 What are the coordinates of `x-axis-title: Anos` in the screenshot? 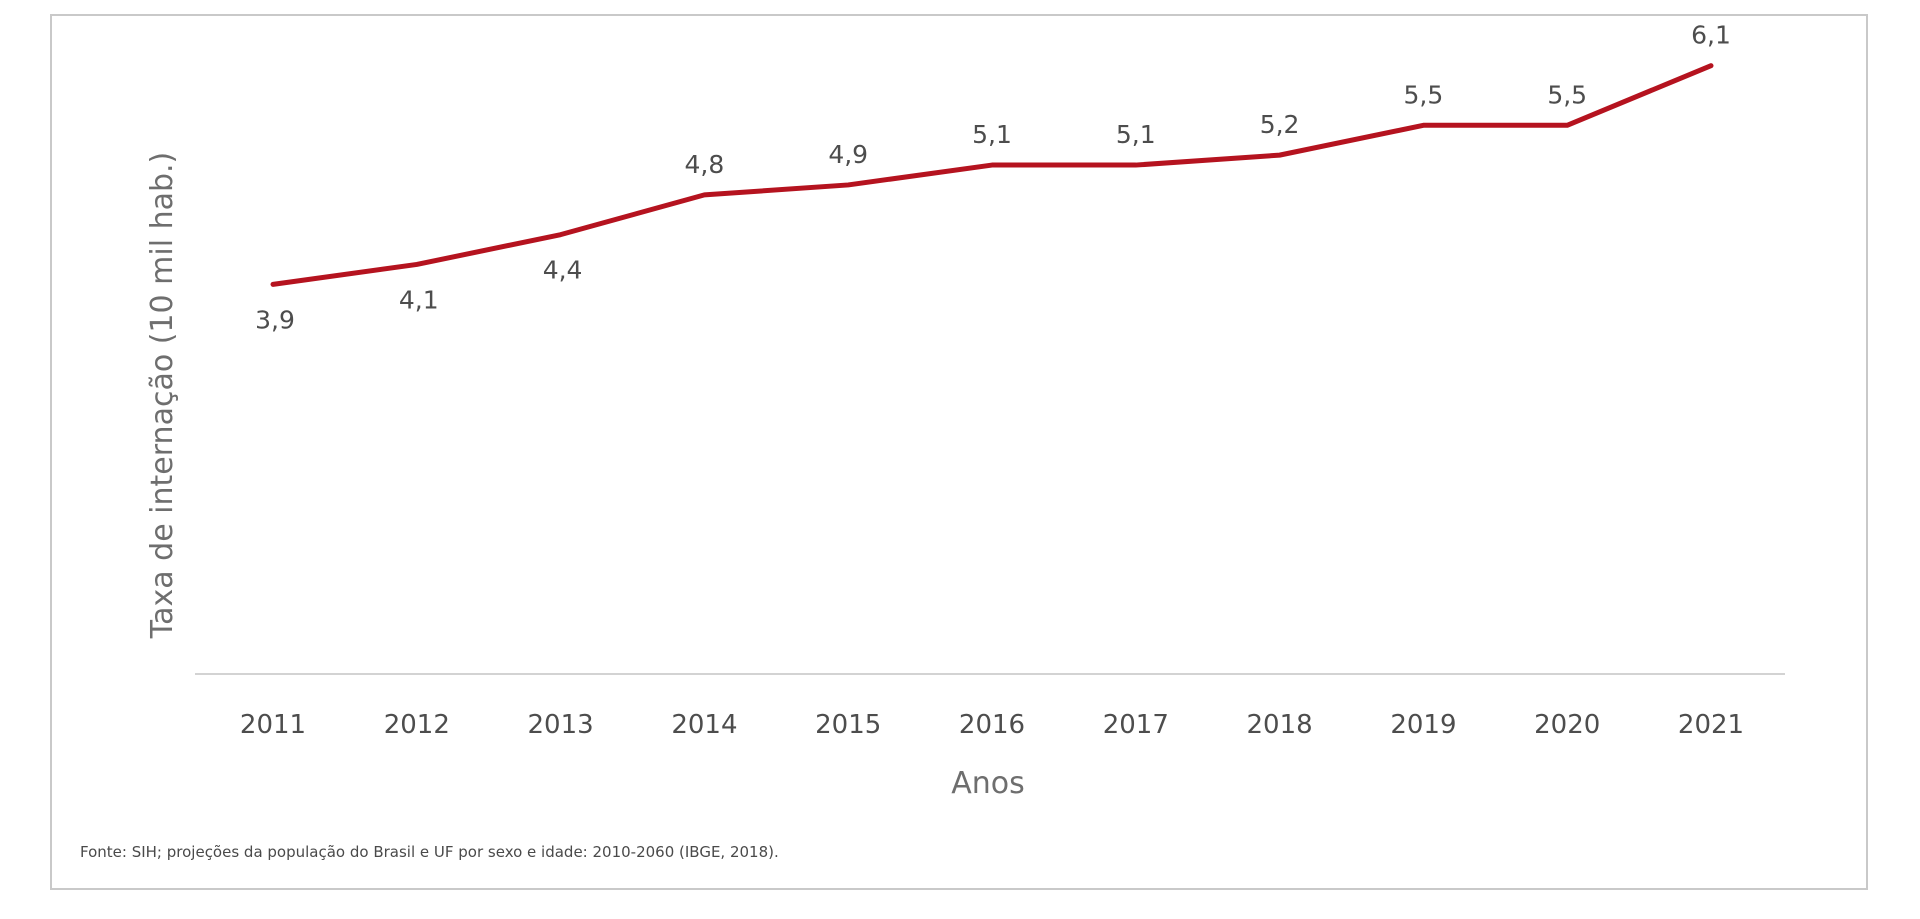 It's located at (988, 783).